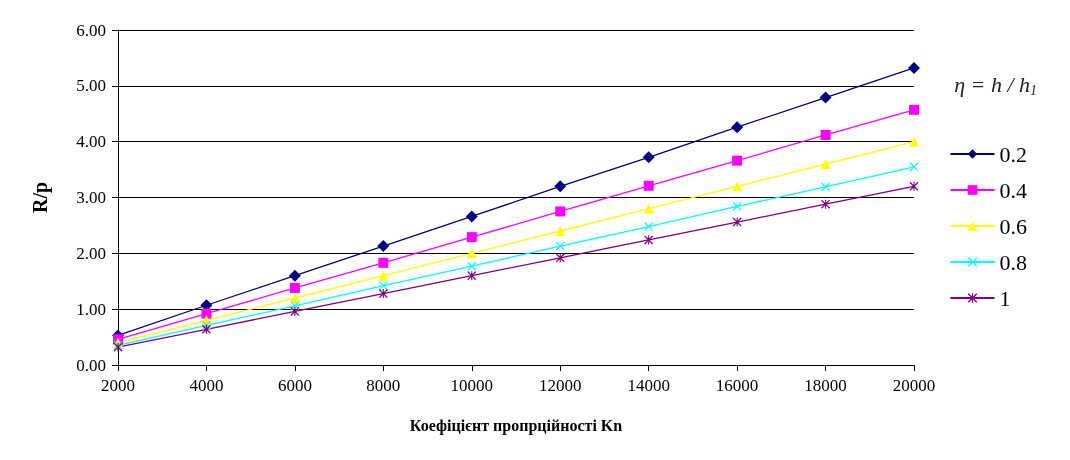 This screenshot has width=1070, height=460. What do you see at coordinates (825, 385) in the screenshot?
I see `x-tick-label: 18000` at bounding box center [825, 385].